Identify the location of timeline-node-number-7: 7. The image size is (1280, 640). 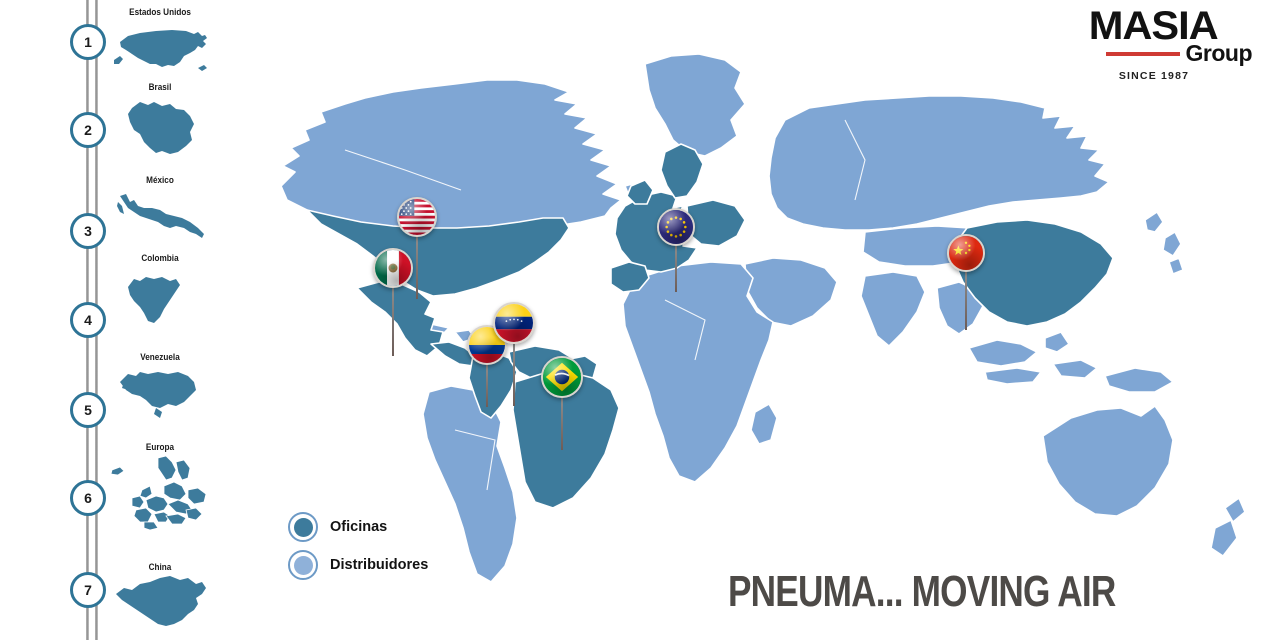
(88, 590).